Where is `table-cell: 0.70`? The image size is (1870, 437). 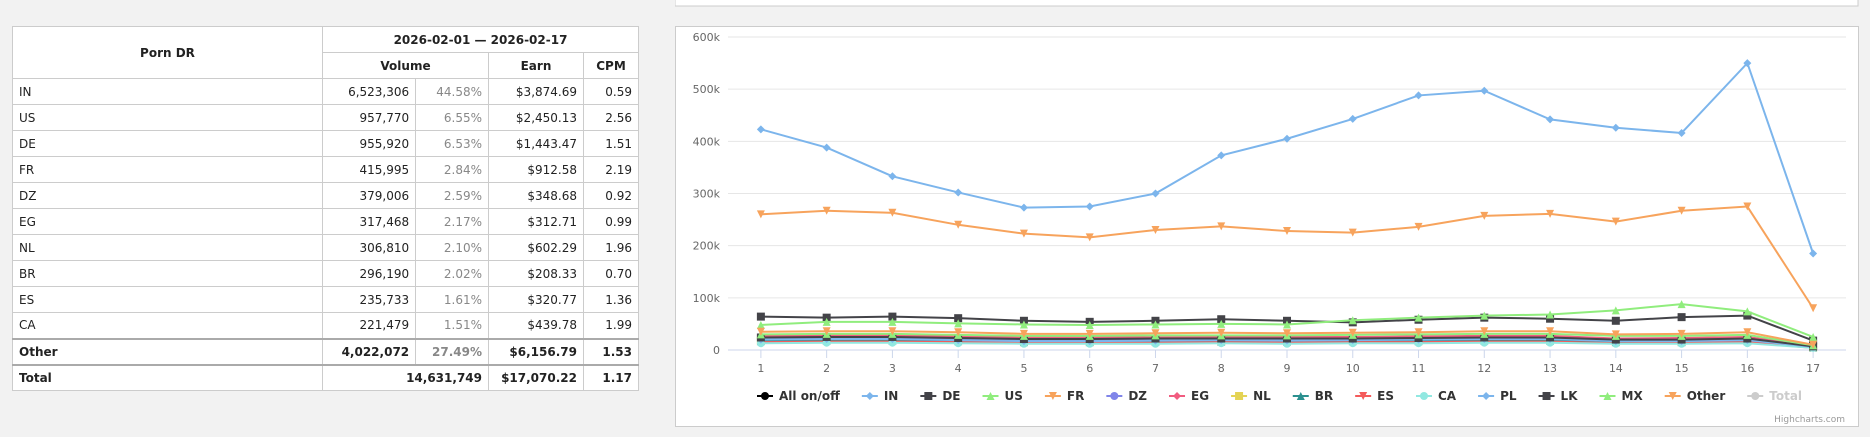
table-cell: 0.70 is located at coordinates (611, 273).